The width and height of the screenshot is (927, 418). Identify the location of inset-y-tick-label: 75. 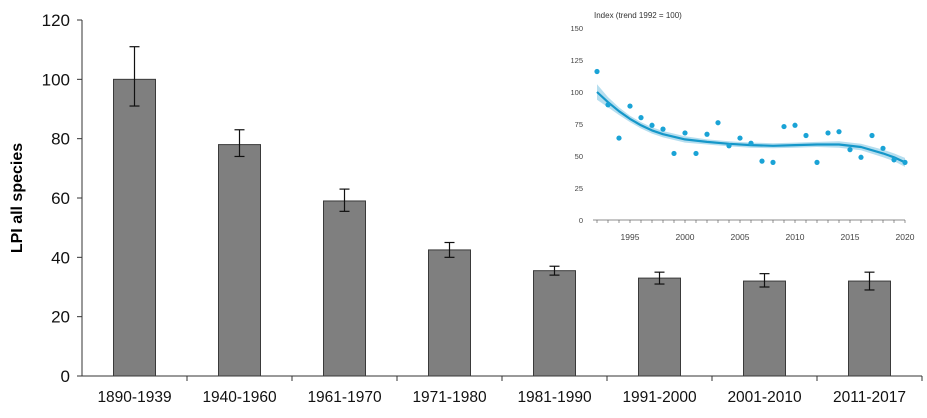
(579, 124).